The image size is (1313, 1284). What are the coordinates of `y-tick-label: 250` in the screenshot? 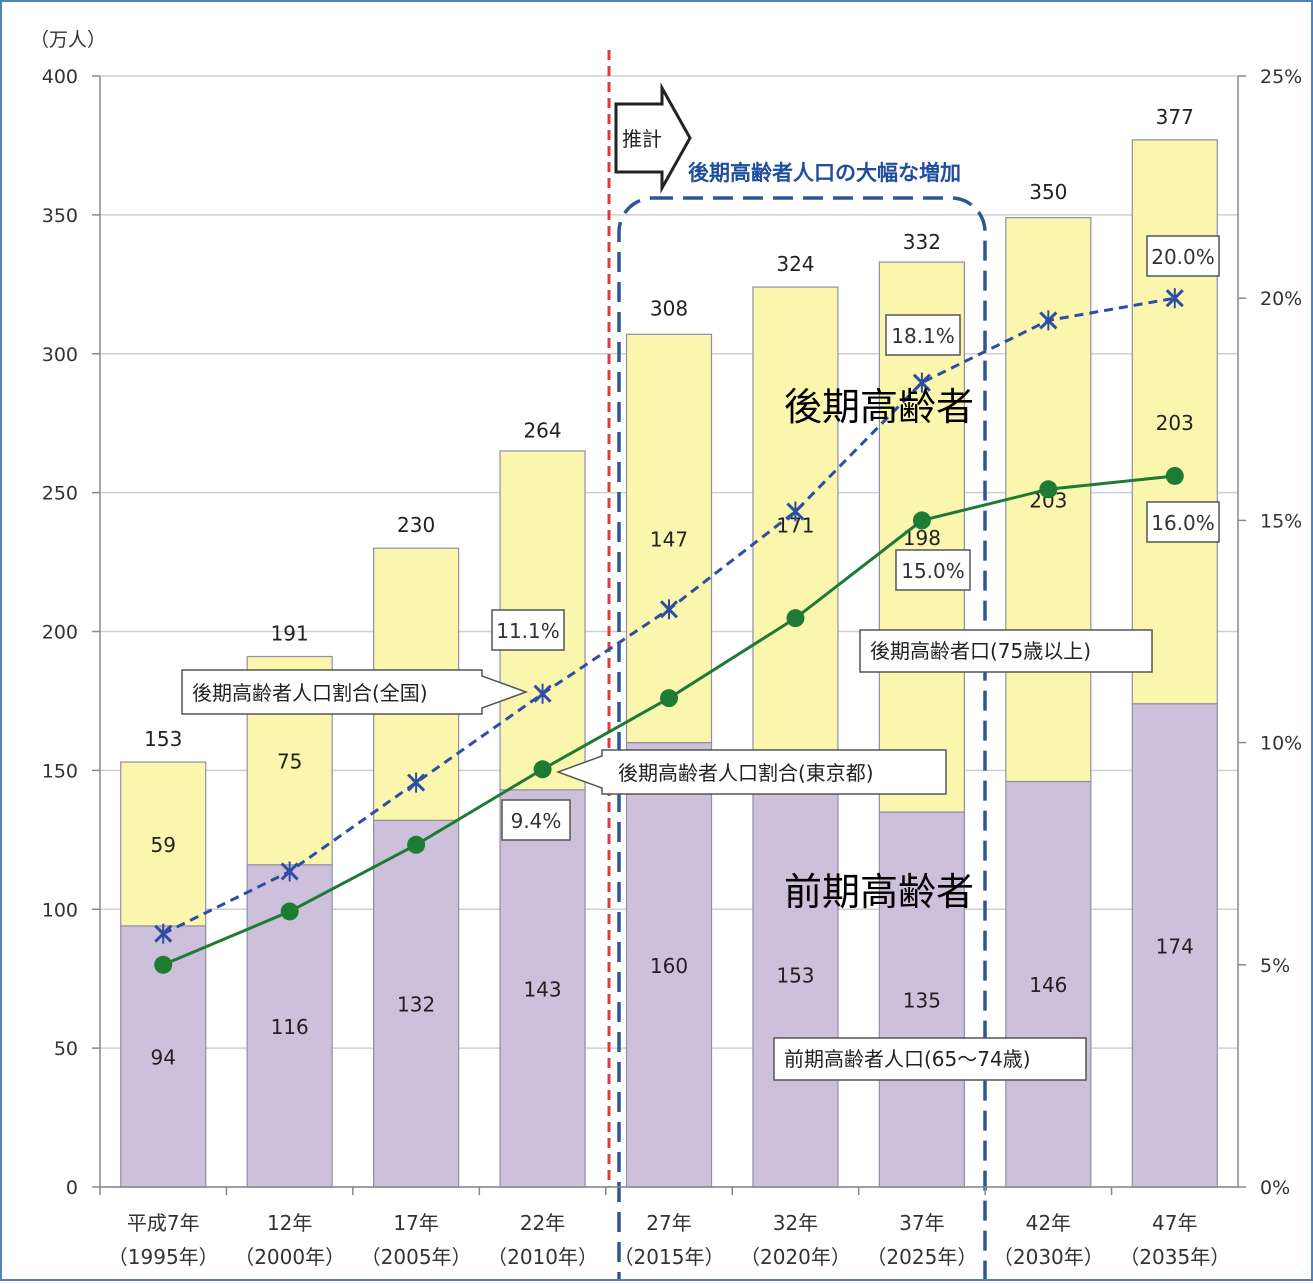 It's located at (60, 494).